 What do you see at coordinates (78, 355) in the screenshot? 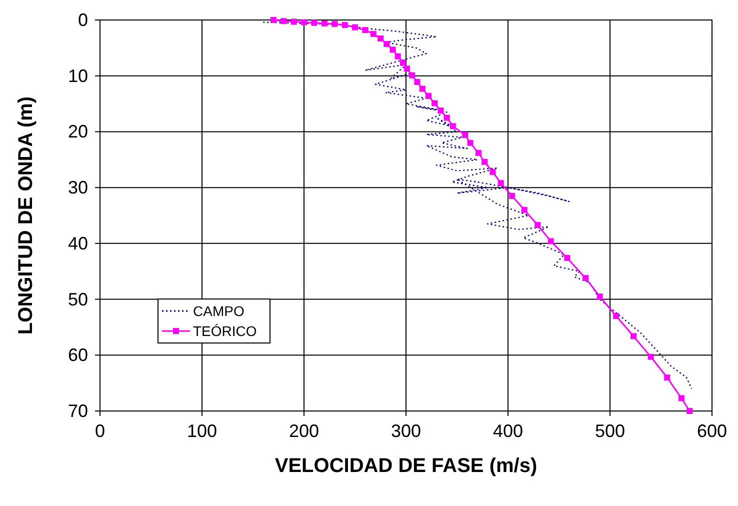
I see `y-tick-label: 60` at bounding box center [78, 355].